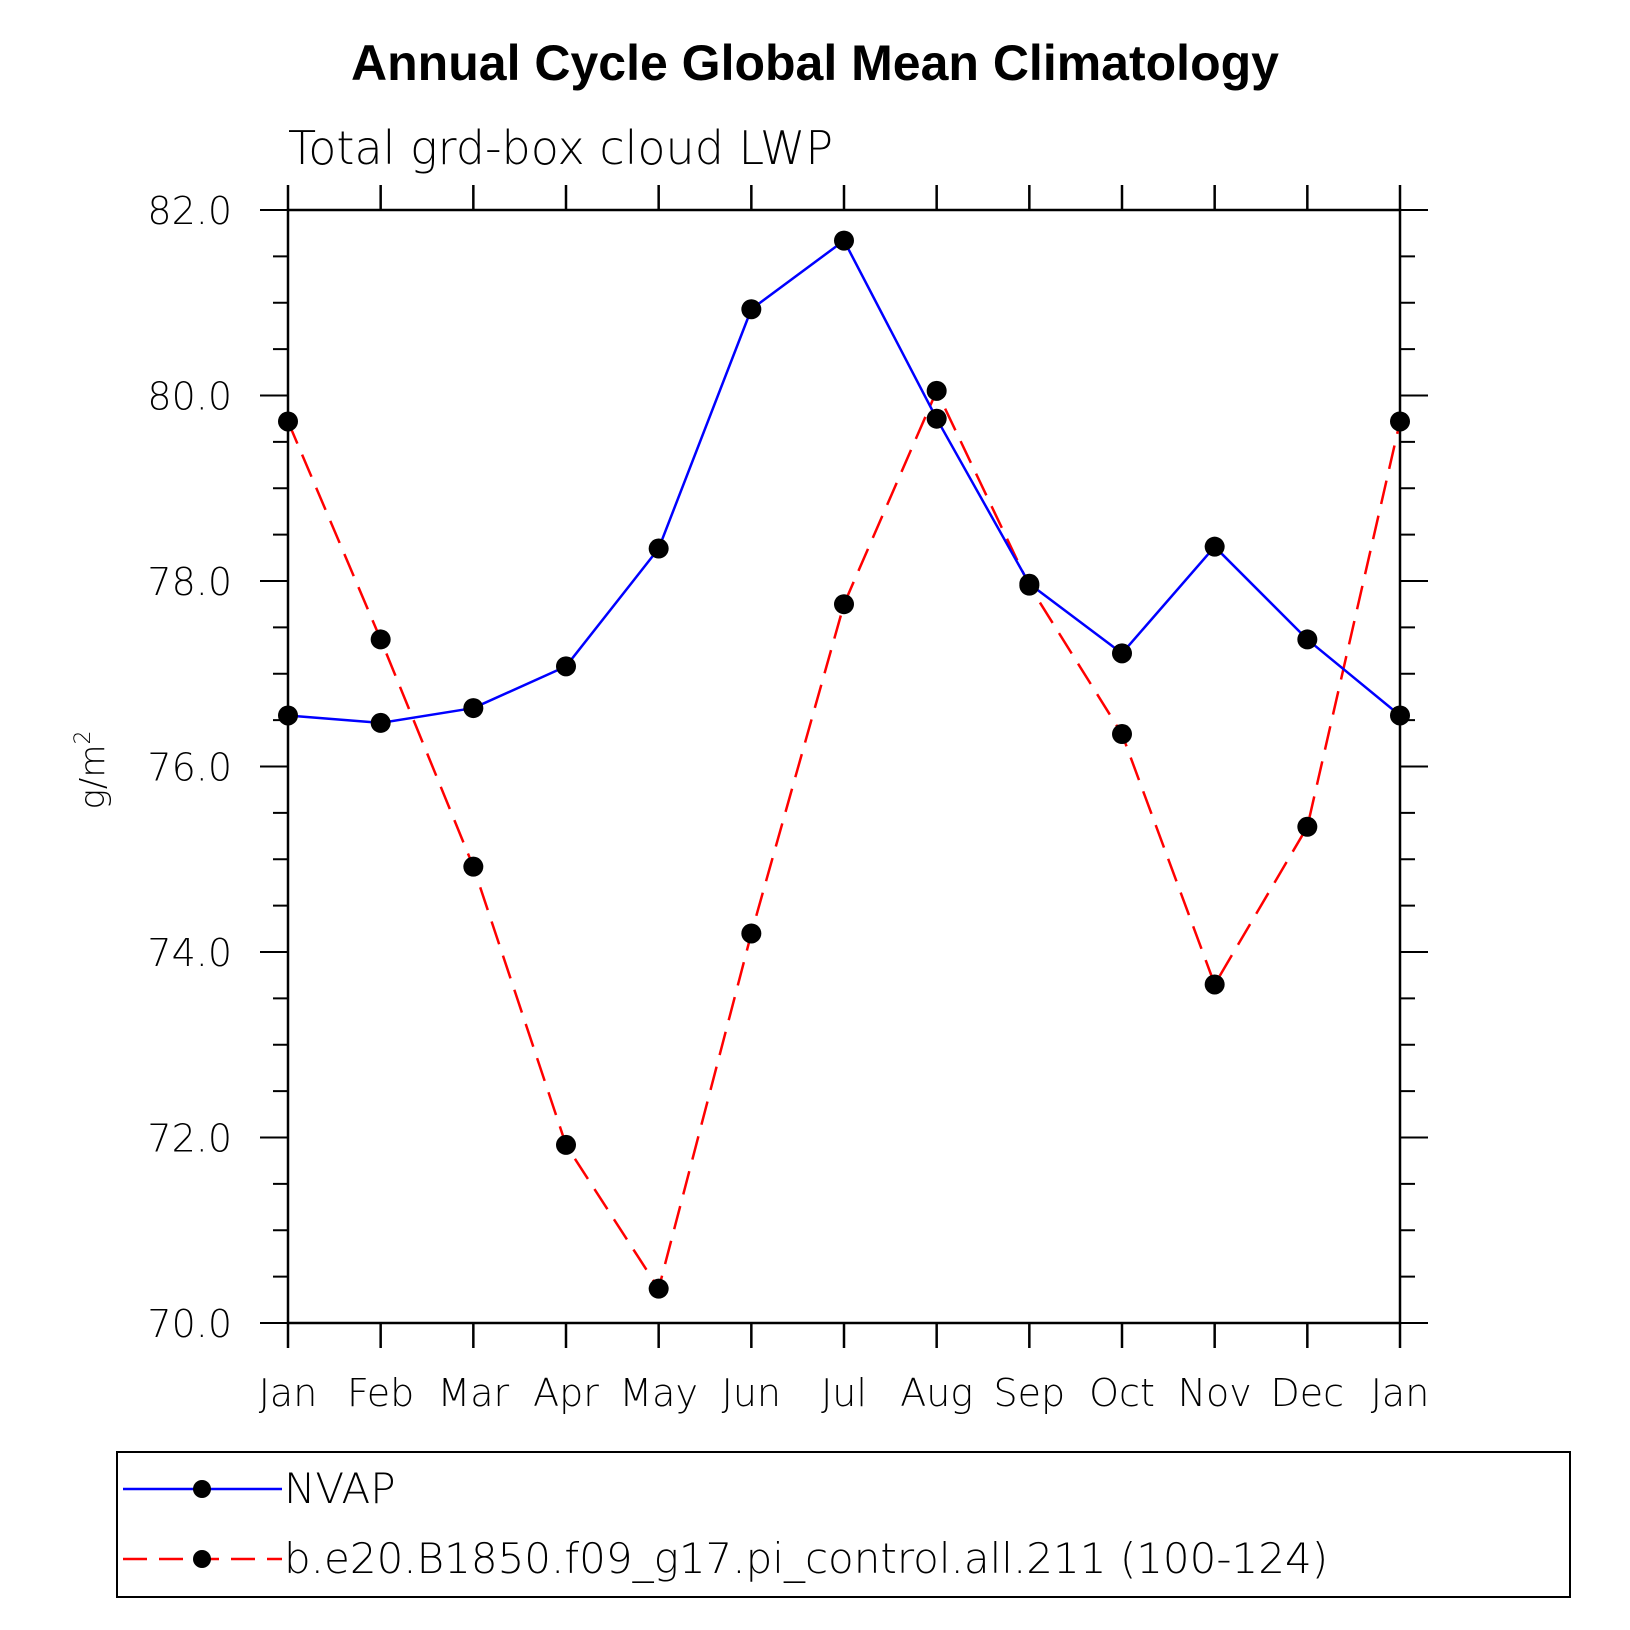 The image size is (1630, 1630). I want to click on x-tick-label: Apr, so click(566, 1393).